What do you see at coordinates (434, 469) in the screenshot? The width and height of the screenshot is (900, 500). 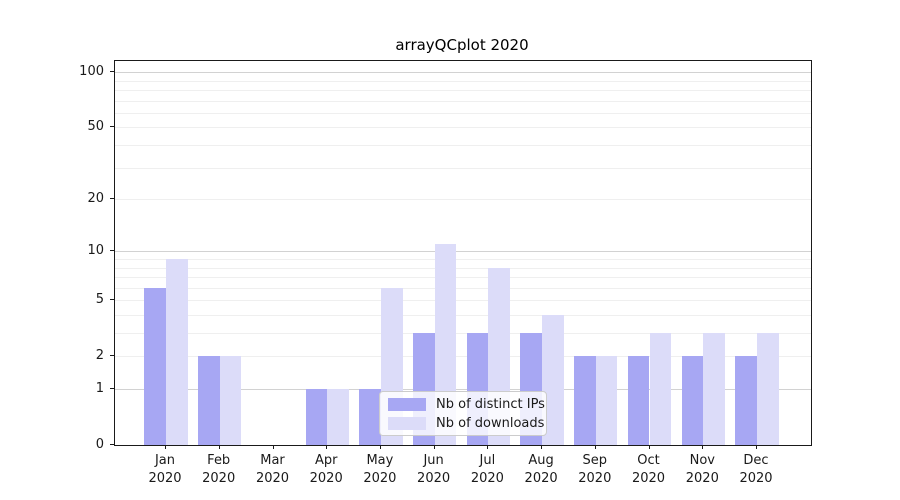 I see `x-axis-label-jun: Jun 2020` at bounding box center [434, 469].